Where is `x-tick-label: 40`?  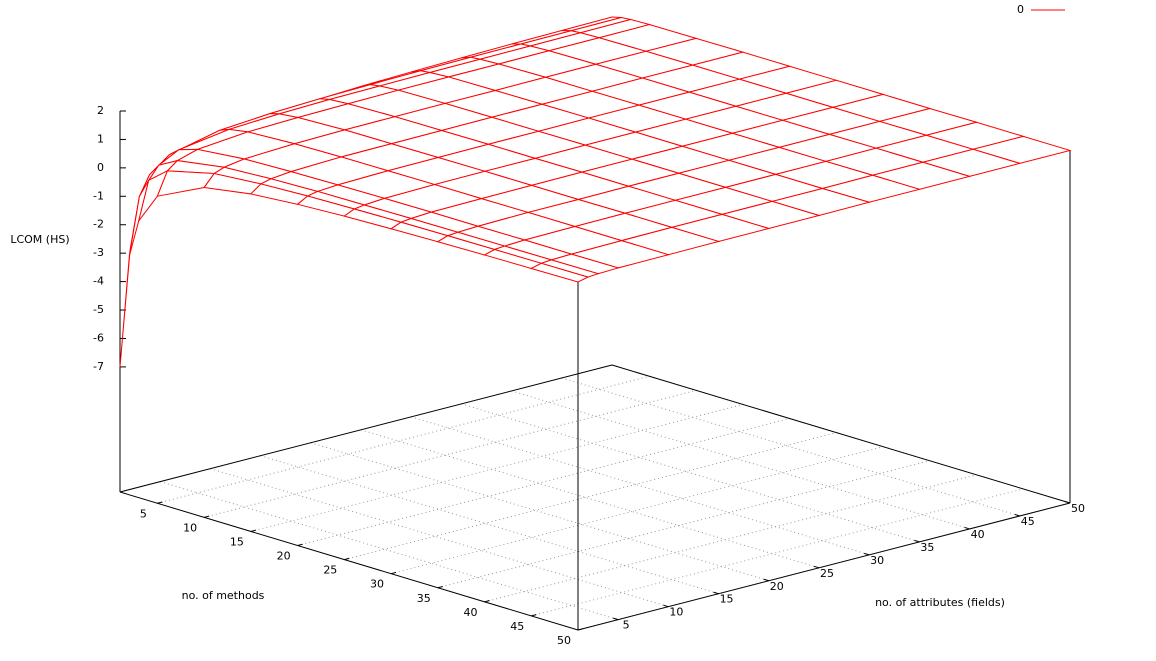
x-tick-label: 40 is located at coordinates (471, 612).